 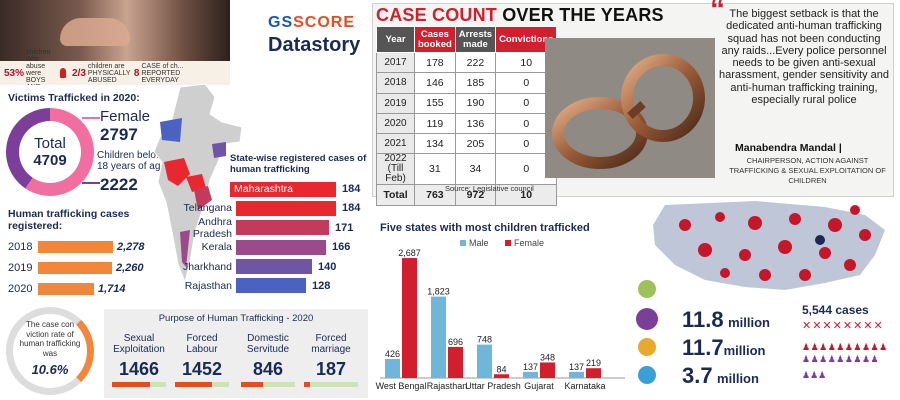 What do you see at coordinates (119, 184) in the screenshot?
I see `children-value: 2222` at bounding box center [119, 184].